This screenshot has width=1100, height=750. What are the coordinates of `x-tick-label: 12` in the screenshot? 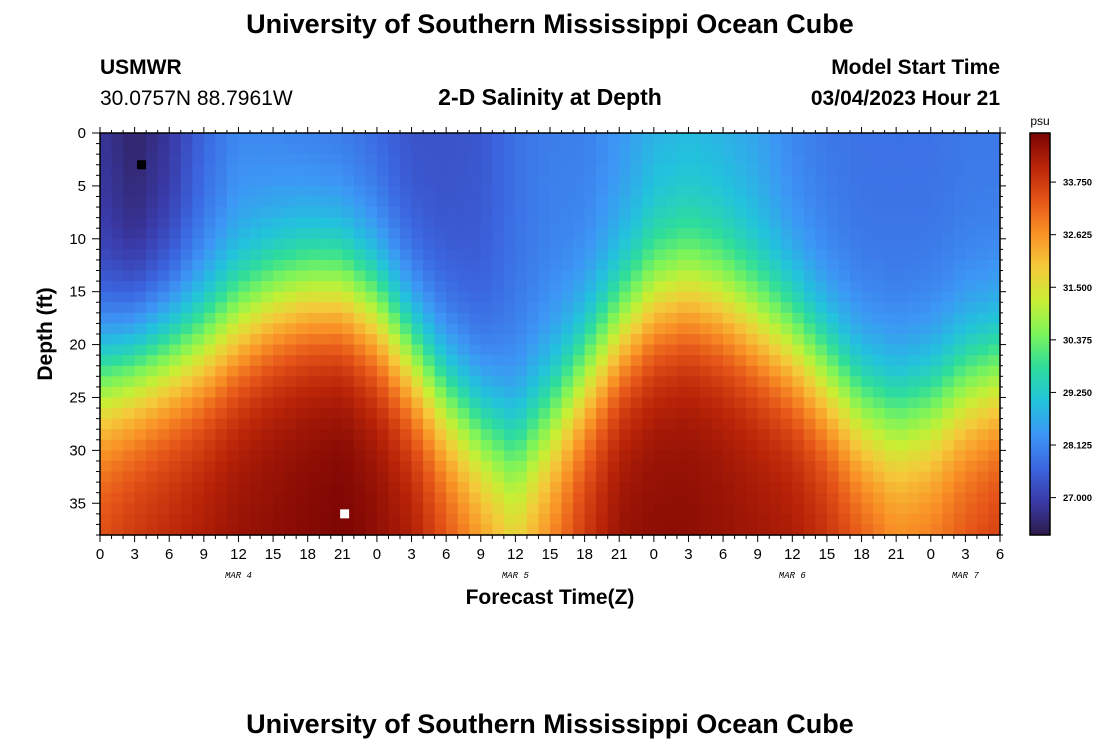 It's located at (792, 554).